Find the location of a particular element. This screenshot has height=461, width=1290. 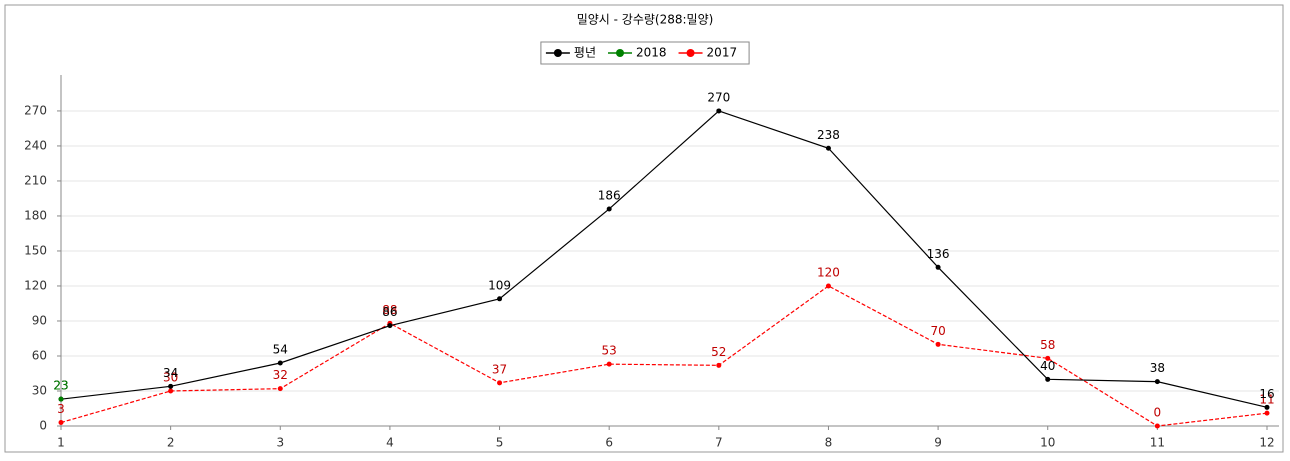

data-label: 109 is located at coordinates (499, 285).